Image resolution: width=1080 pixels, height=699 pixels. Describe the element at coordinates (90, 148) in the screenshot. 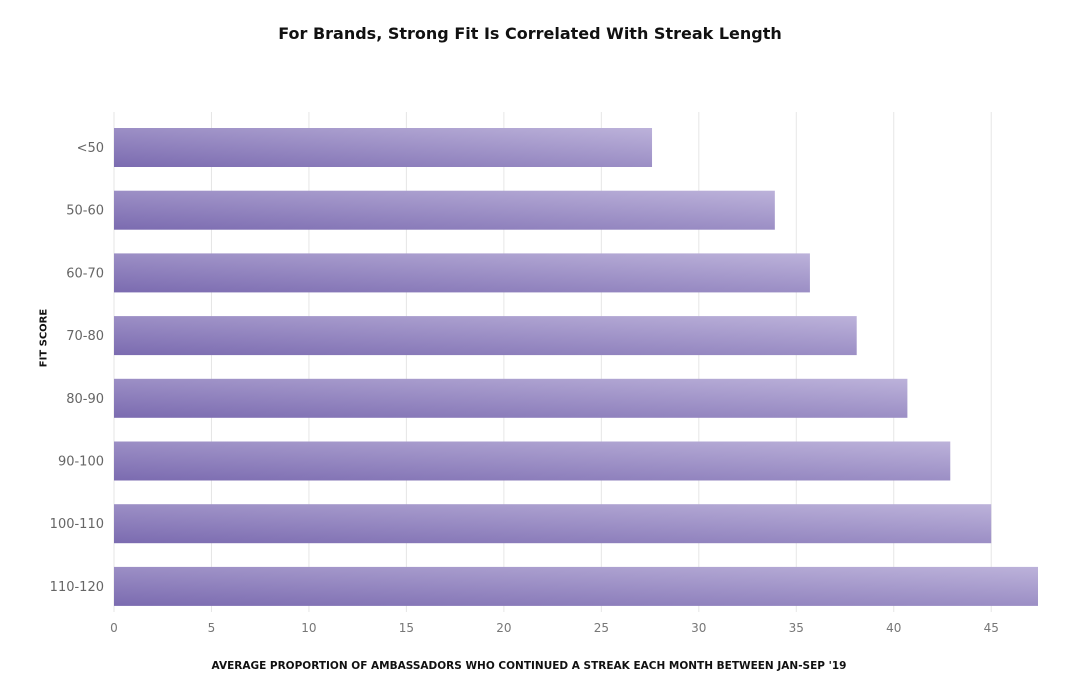

I see `category-label: <50` at that location.